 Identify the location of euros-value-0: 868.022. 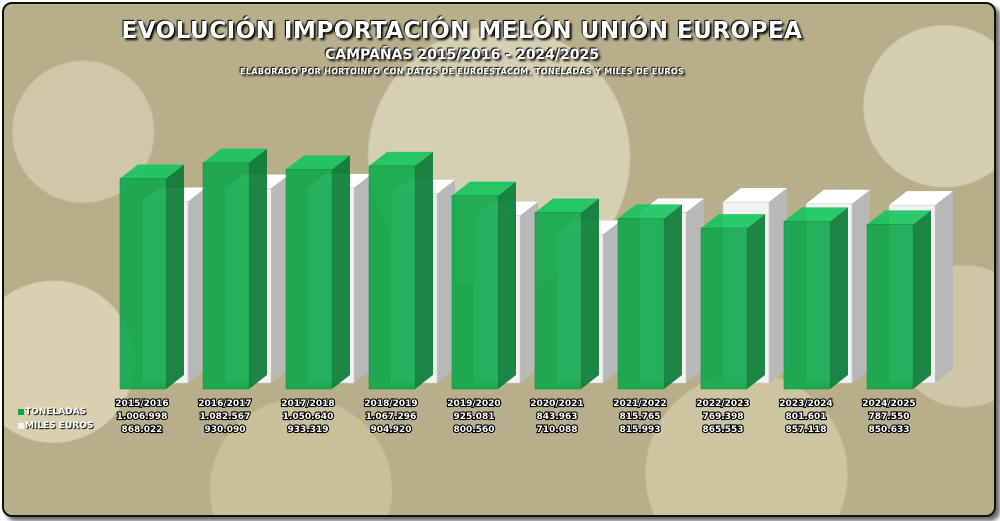
(142, 430).